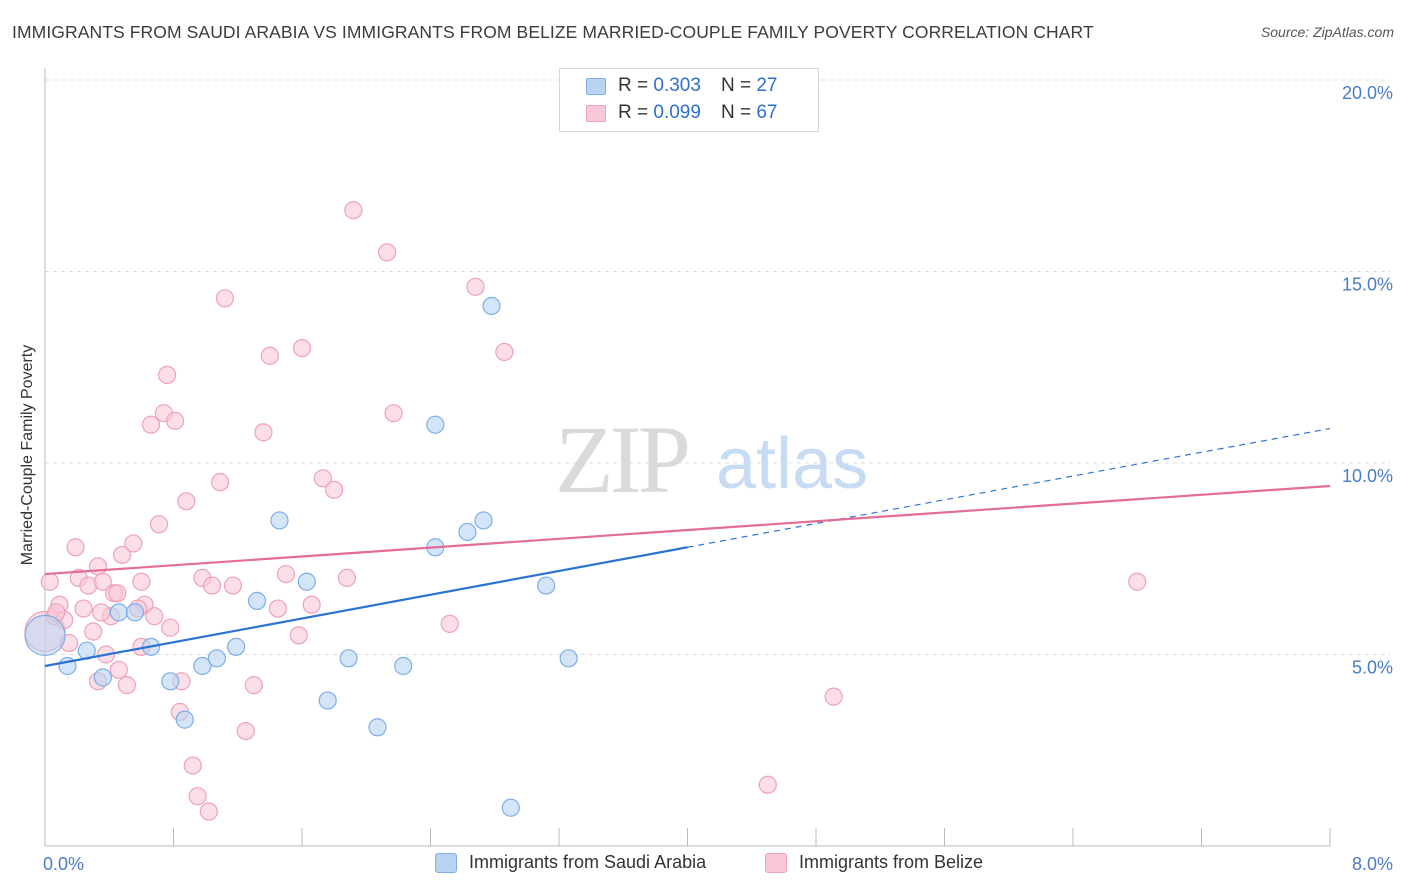 The width and height of the screenshot is (1406, 892). What do you see at coordinates (1367, 285) in the screenshot?
I see `y-tick-label: 15.0%` at bounding box center [1367, 285].